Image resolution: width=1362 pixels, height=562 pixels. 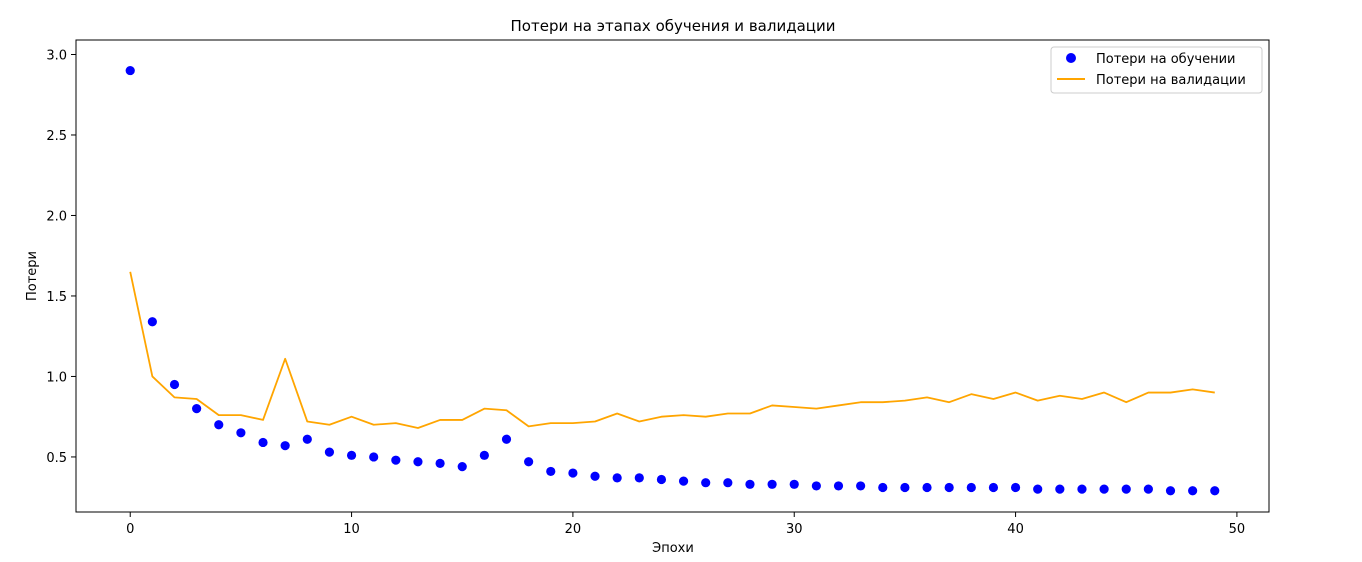 What do you see at coordinates (1165, 59) in the screenshot?
I see `legend-label-train: Потери на обучении` at bounding box center [1165, 59].